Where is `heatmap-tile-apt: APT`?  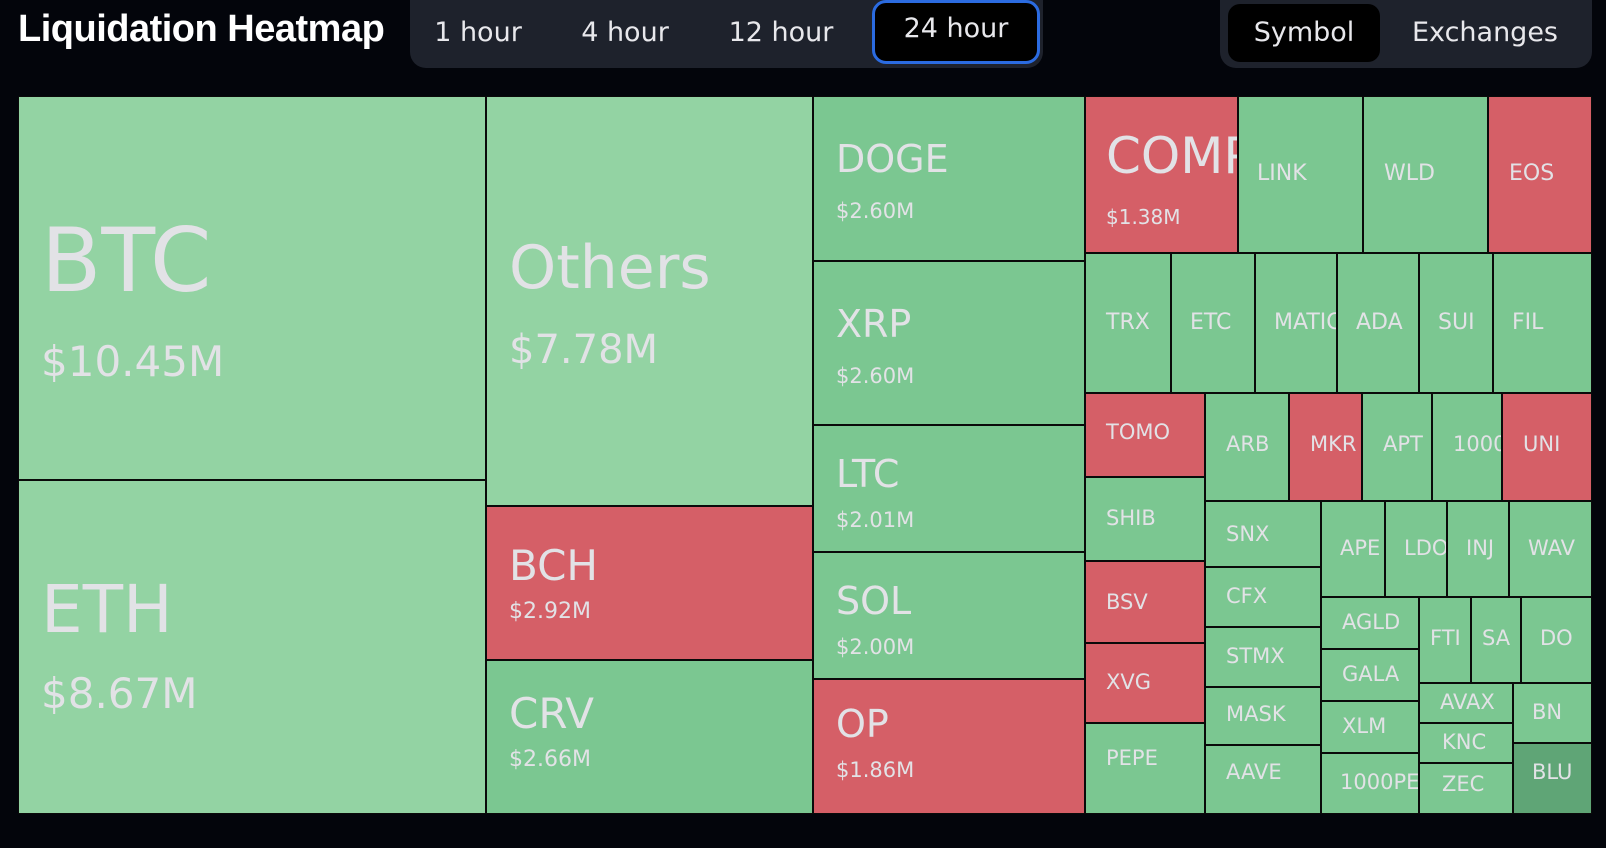
heatmap-tile-apt: APT is located at coordinates (1397, 447).